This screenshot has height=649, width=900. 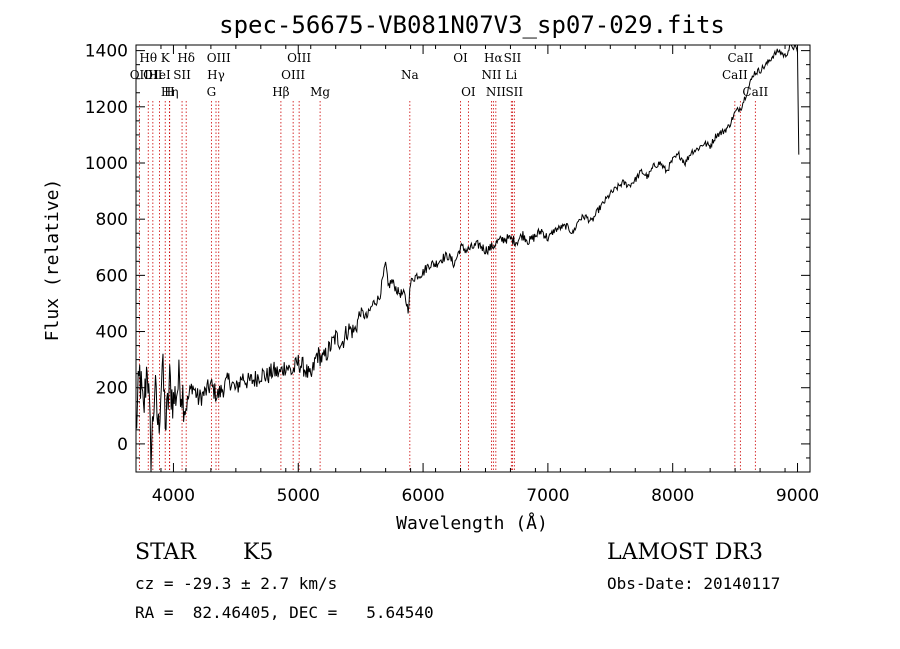 I want to click on x-tick-label: 4000, so click(x=173, y=496).